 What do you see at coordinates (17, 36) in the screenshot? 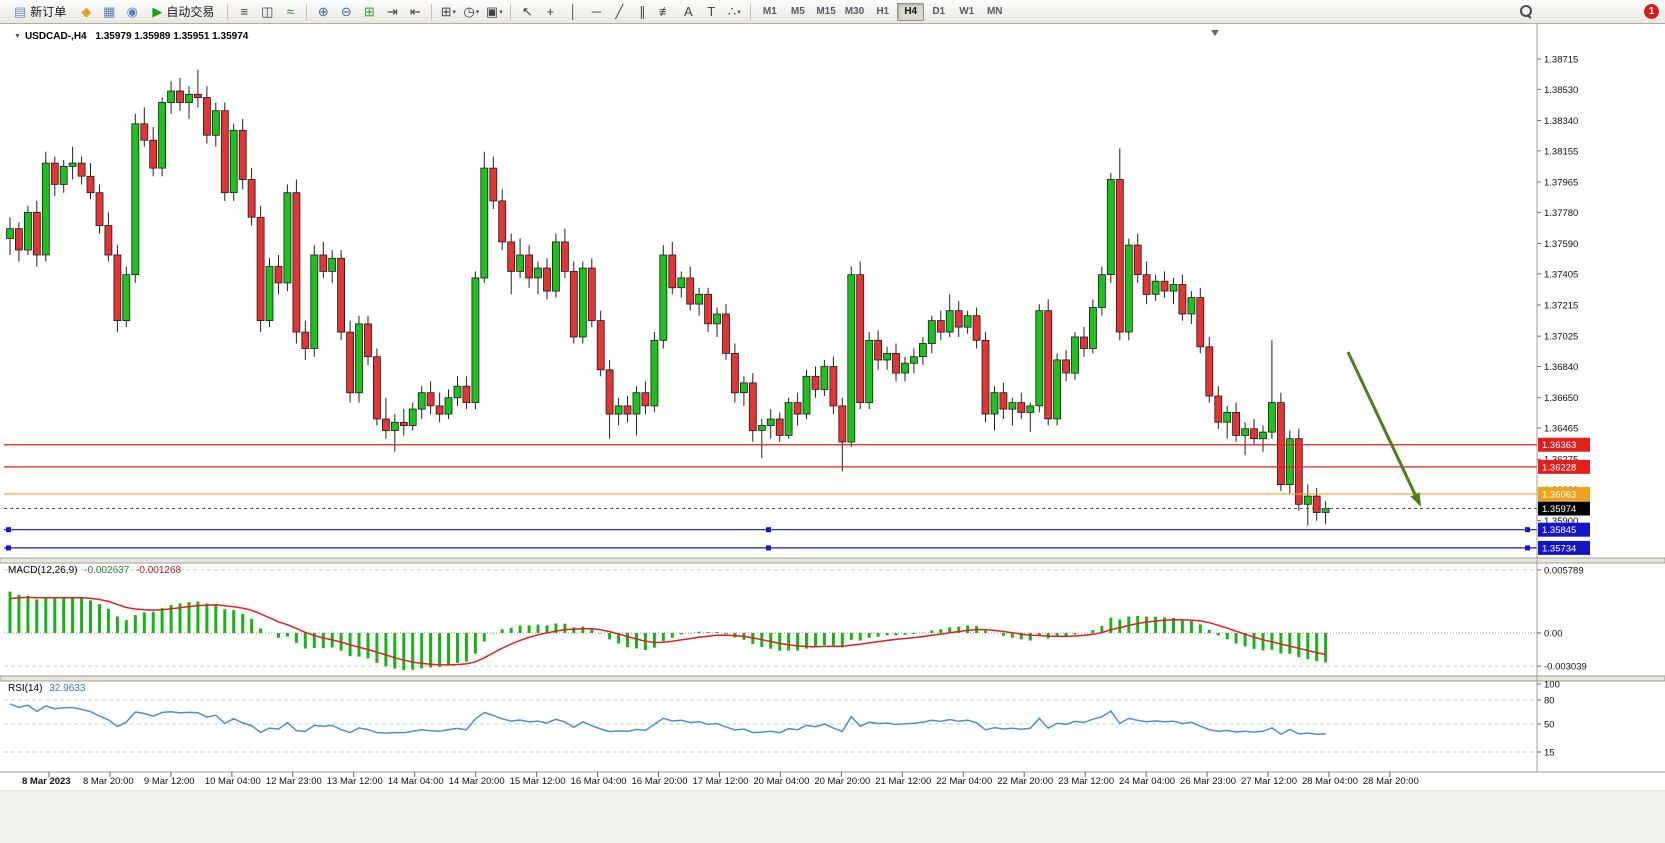
I see `one-click-trading-icon: ▼` at bounding box center [17, 36].